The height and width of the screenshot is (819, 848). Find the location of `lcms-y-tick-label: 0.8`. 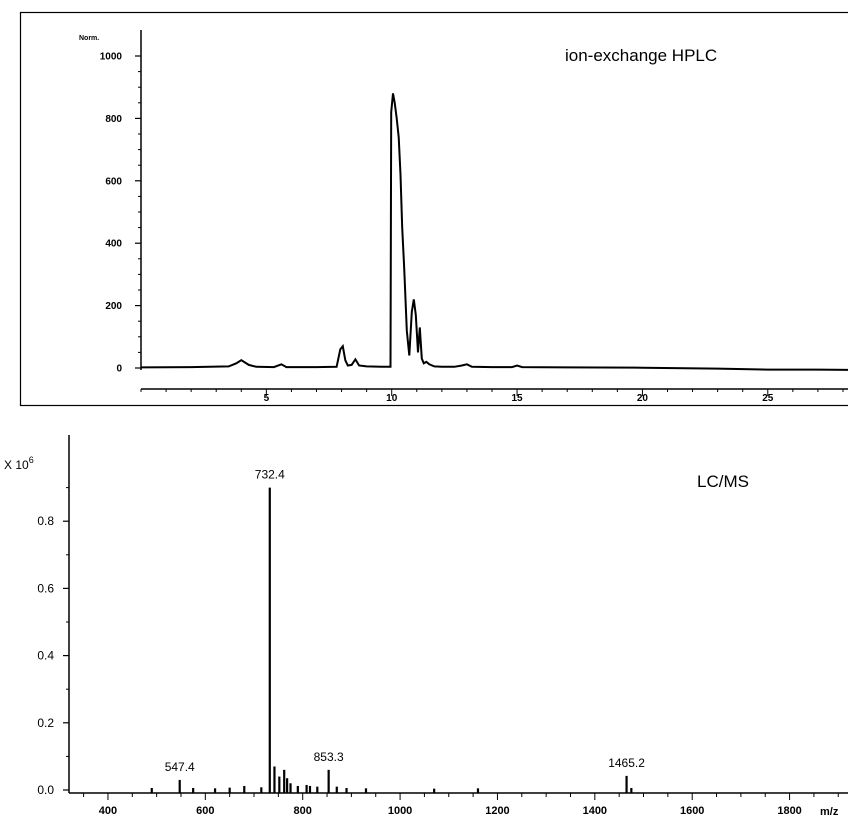

lcms-y-tick-label: 0.8 is located at coordinates (45, 521).